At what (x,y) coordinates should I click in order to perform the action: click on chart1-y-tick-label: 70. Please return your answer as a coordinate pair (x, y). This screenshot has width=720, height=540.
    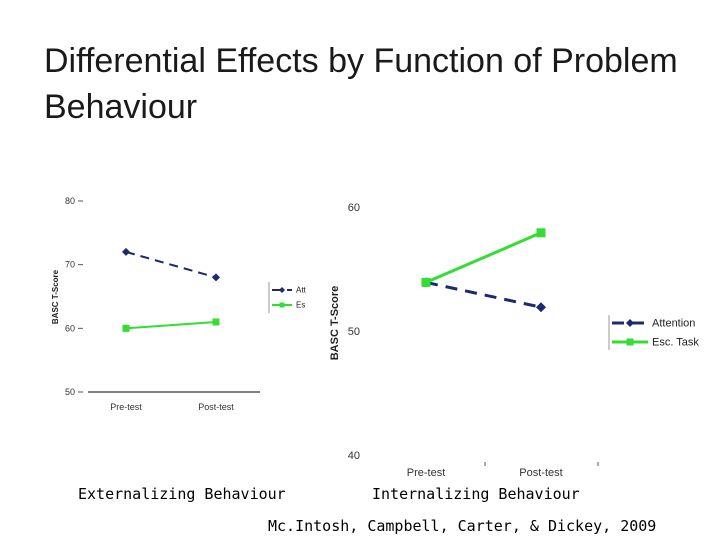
    Looking at the image, I should click on (70, 265).